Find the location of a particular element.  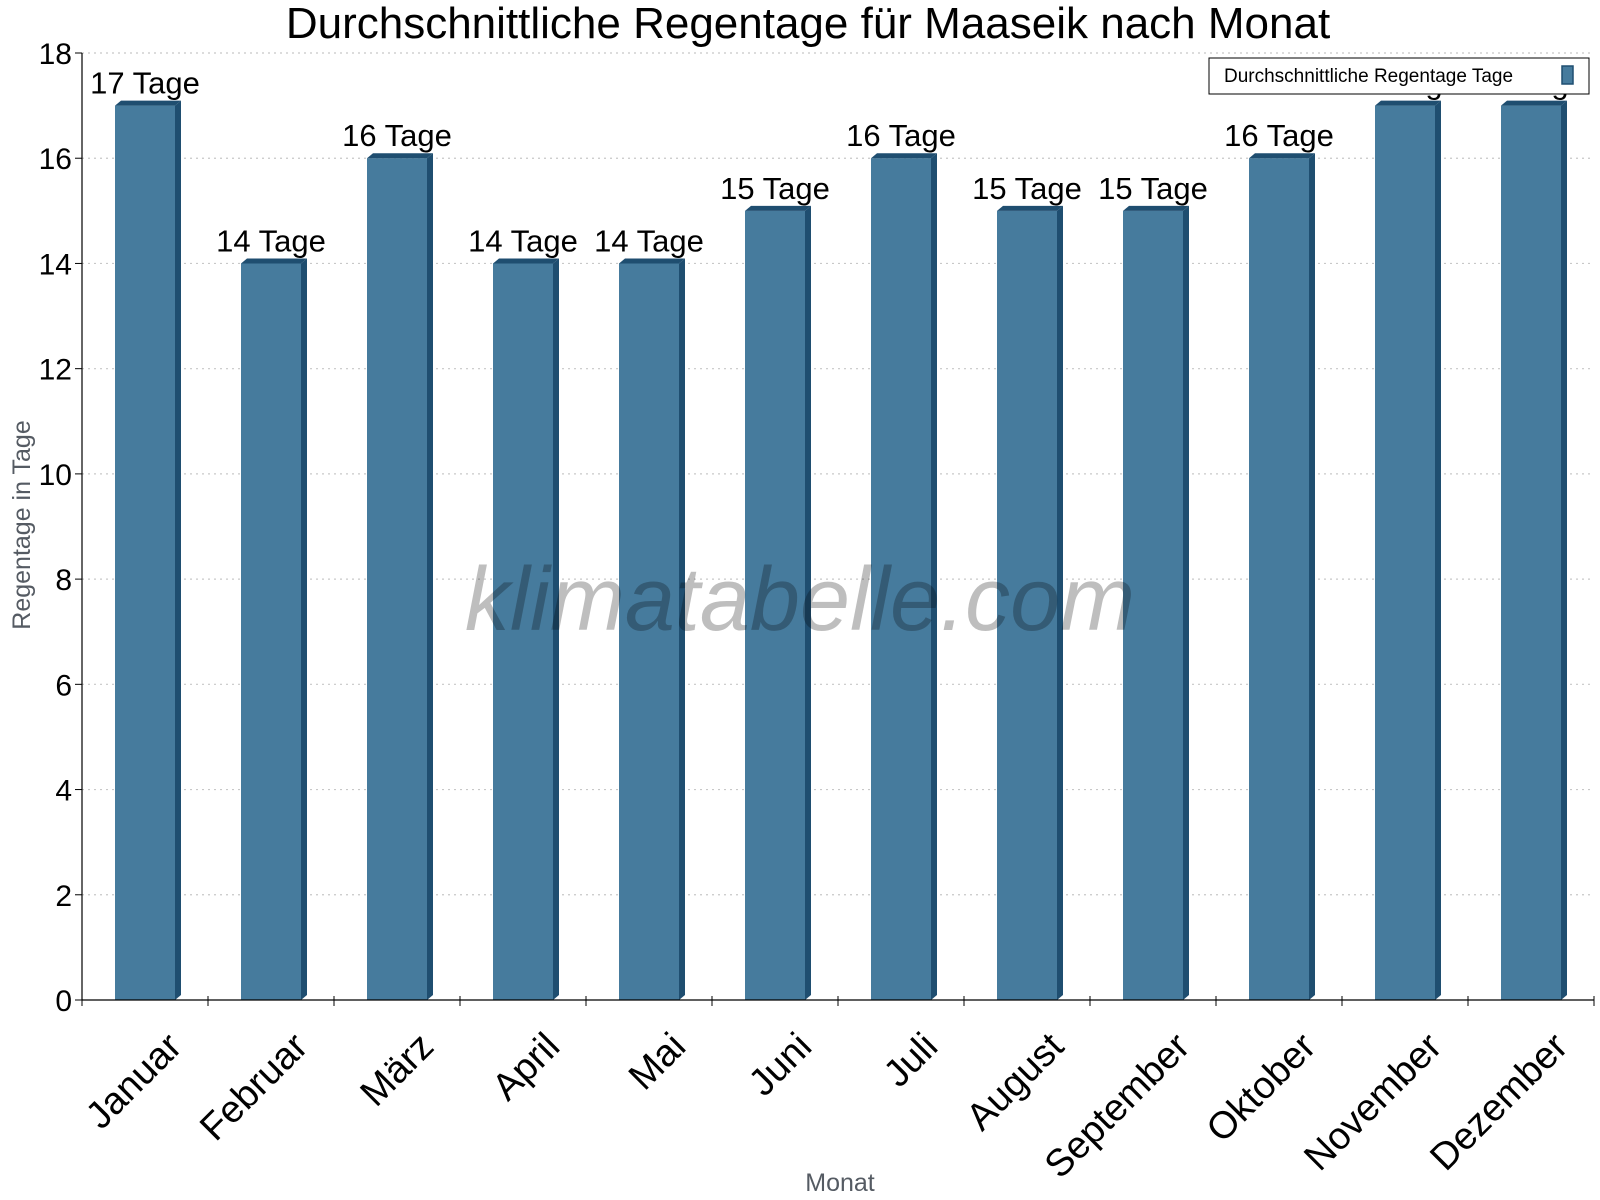

y-tick-label: 14 is located at coordinates (55, 264).